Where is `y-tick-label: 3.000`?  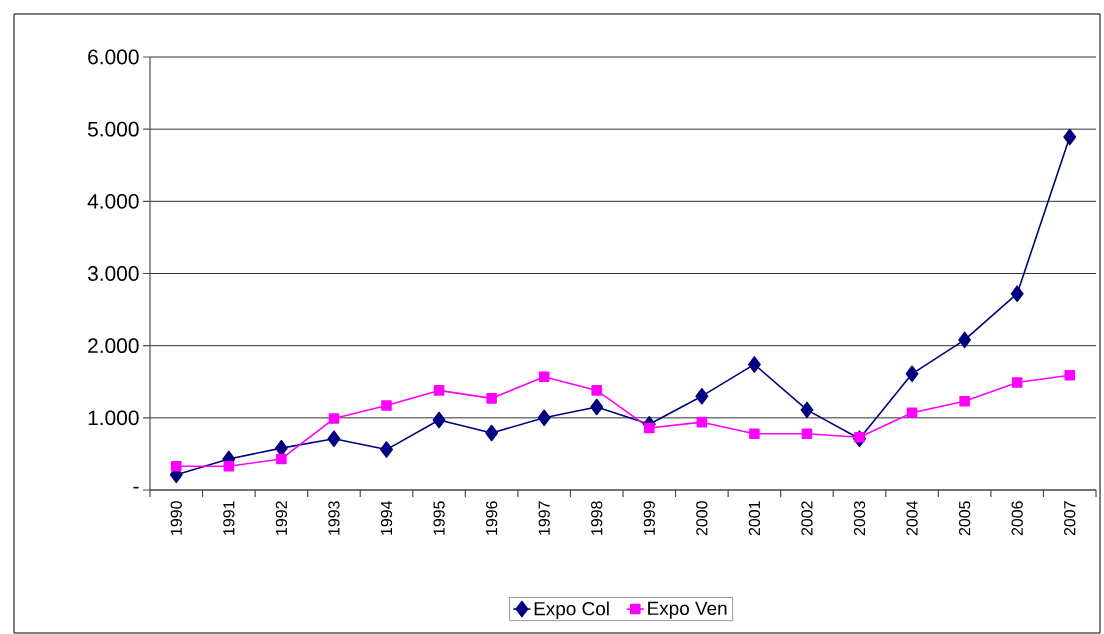 y-tick-label: 3.000 is located at coordinates (113, 273).